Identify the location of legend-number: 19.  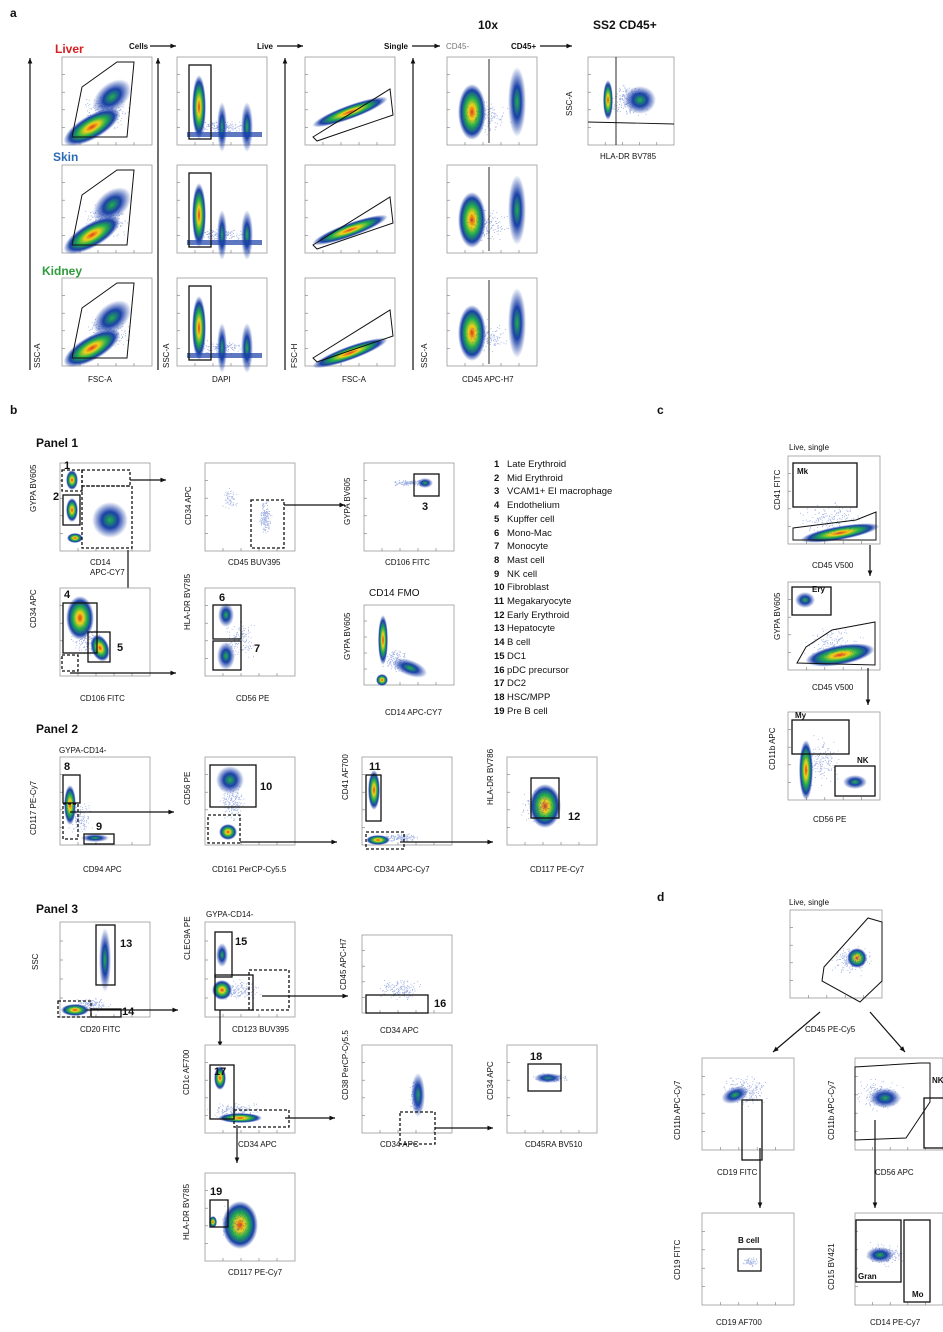
(499, 711).